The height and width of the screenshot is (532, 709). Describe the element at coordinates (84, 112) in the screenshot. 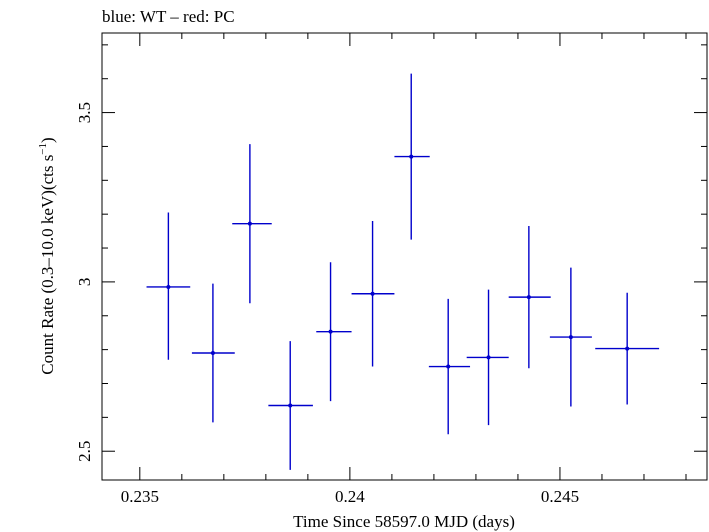

I see `y-tick-label: 3.5` at that location.